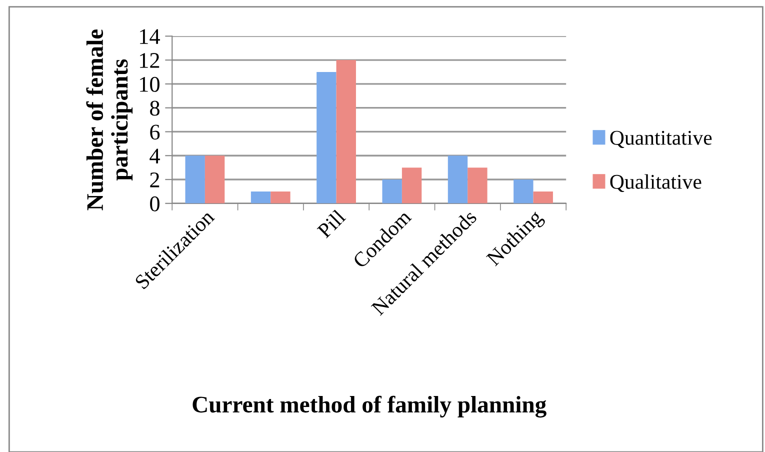  Describe the element at coordinates (109, 119) in the screenshot. I see `y-axis-title: Number of female participants` at that location.